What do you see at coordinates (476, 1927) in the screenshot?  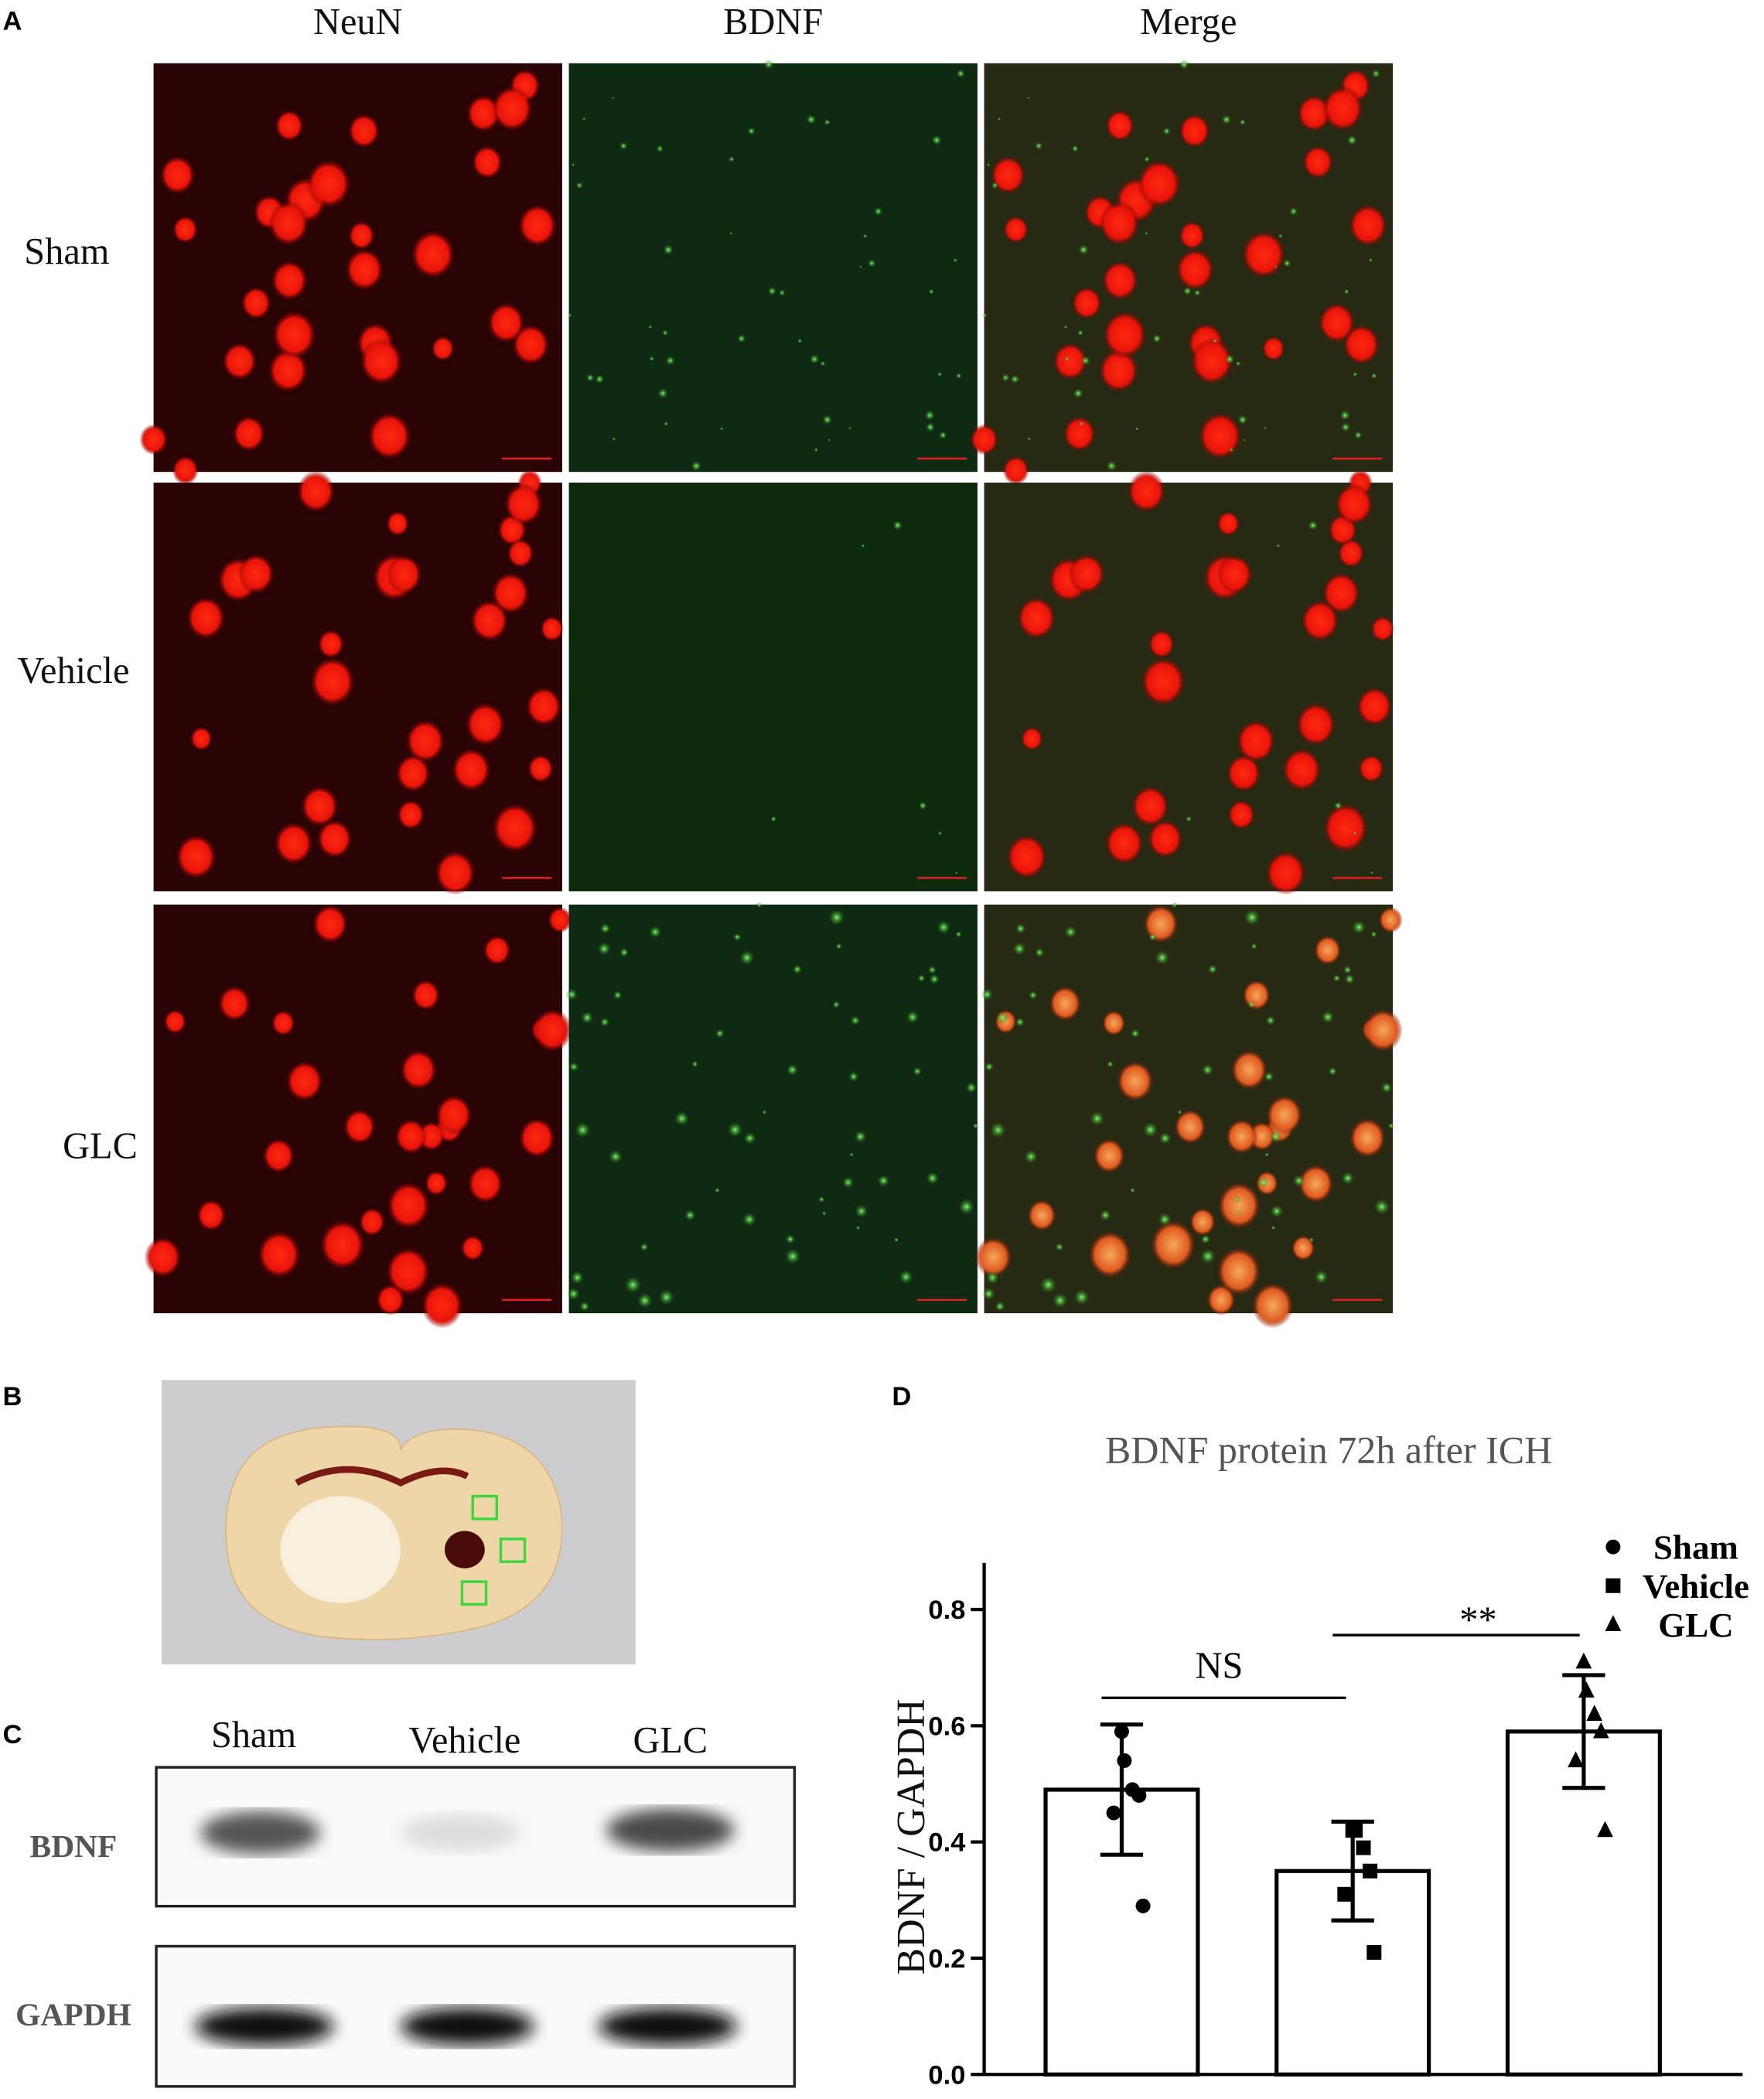 I see `western-blot` at bounding box center [476, 1927].